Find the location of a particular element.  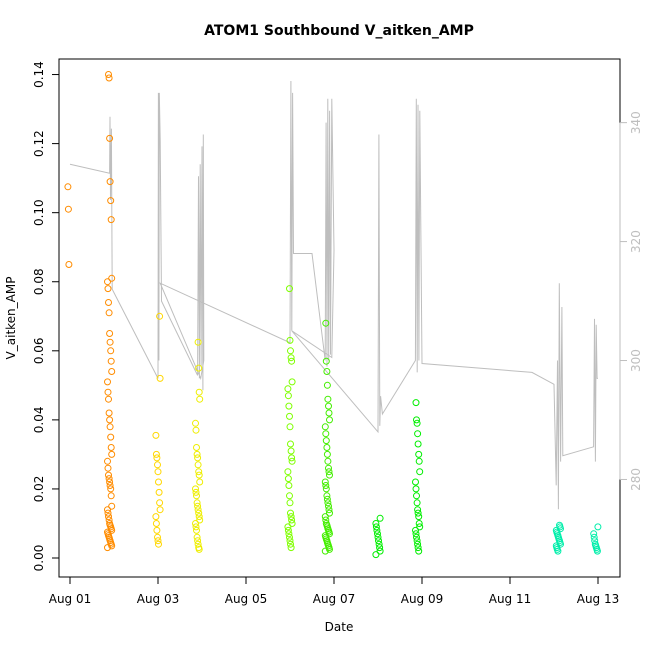

y-tick-label: 0.00 is located at coordinates (39, 558).